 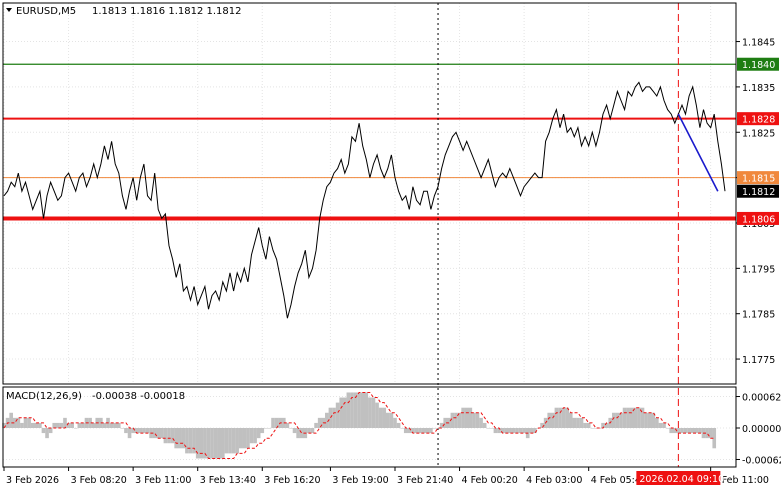 I want to click on cursor-time-tag: 2026.02.04 09:10, so click(x=680, y=478).